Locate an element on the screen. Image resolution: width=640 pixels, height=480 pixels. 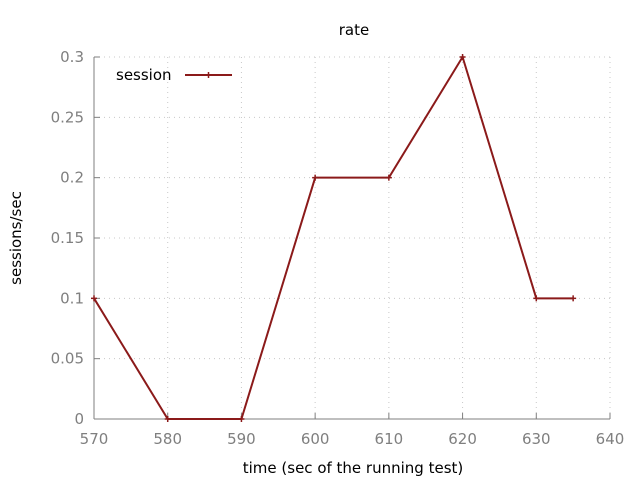
y-axis-label: sessions/sec is located at coordinates (16, 238).